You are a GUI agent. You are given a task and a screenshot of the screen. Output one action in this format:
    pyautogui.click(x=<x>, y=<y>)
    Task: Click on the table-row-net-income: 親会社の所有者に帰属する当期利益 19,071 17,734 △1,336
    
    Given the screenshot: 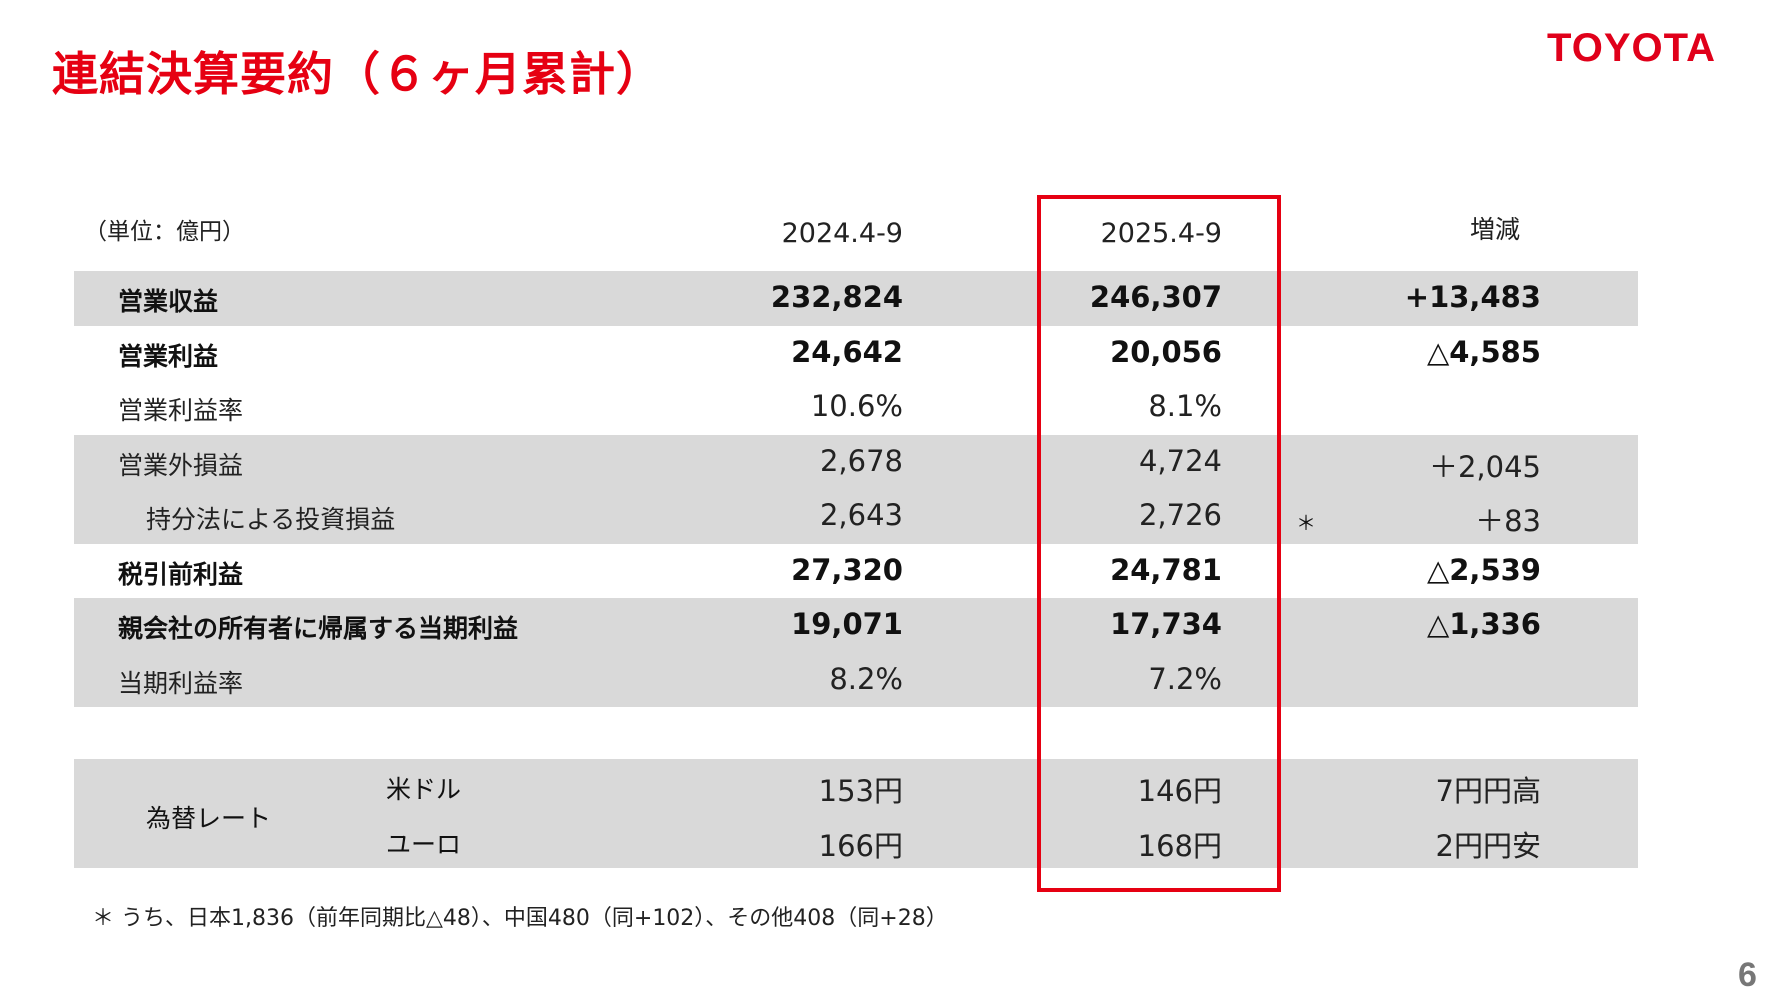 What is the action you would take?
    pyautogui.click(x=856, y=625)
    